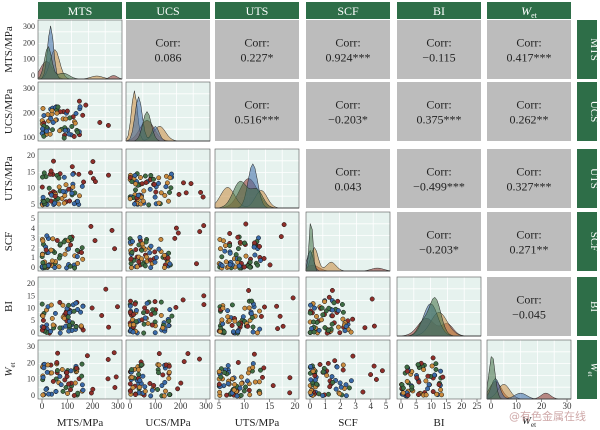 Image resolution: width=600 pixels, height=430 pixels. I want to click on corr-value: 0.271**, so click(529, 250).